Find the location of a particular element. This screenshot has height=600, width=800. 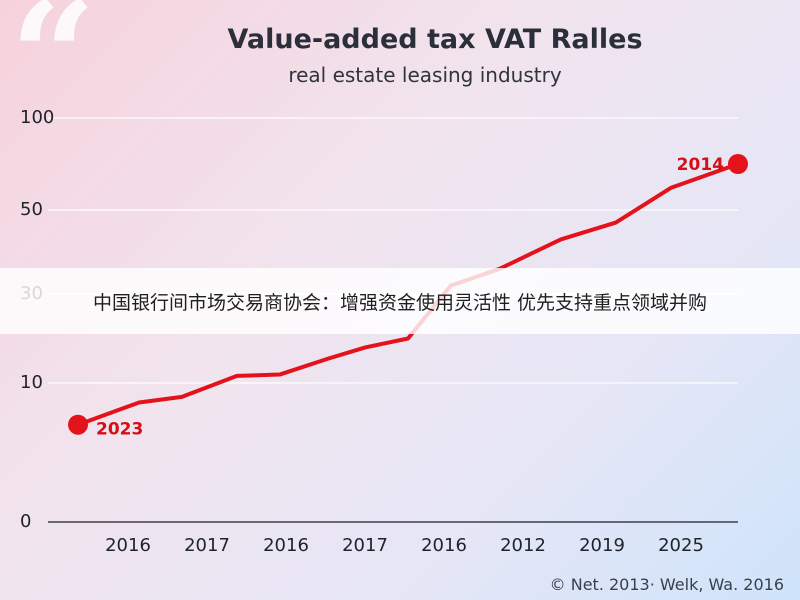

x-tick-label: 2012 is located at coordinates (523, 545).